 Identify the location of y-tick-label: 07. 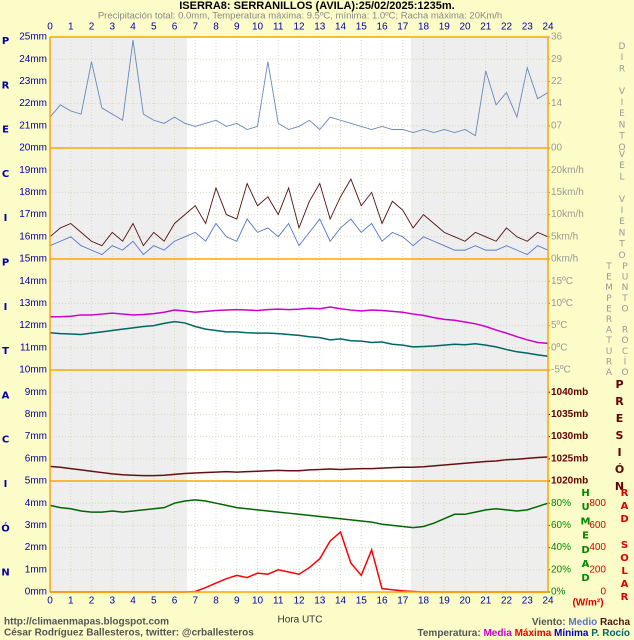
(557, 125).